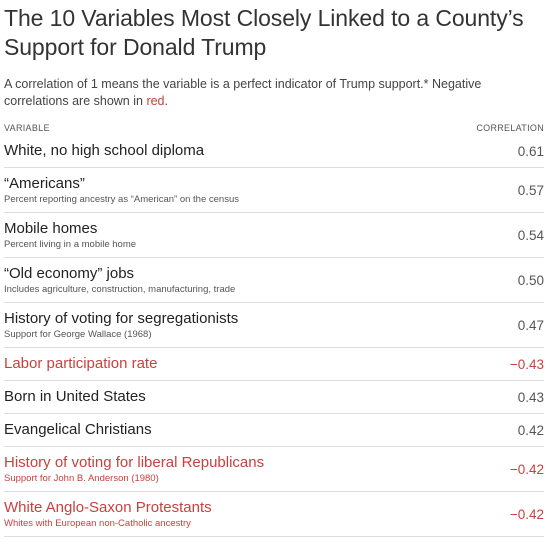 This screenshot has height=547, width=551. I want to click on variable-name: Evangelical Christians, so click(78, 429).